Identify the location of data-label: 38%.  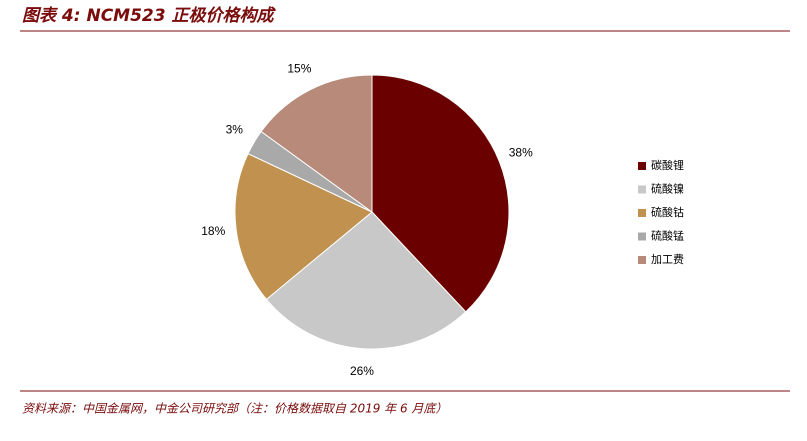
(521, 152).